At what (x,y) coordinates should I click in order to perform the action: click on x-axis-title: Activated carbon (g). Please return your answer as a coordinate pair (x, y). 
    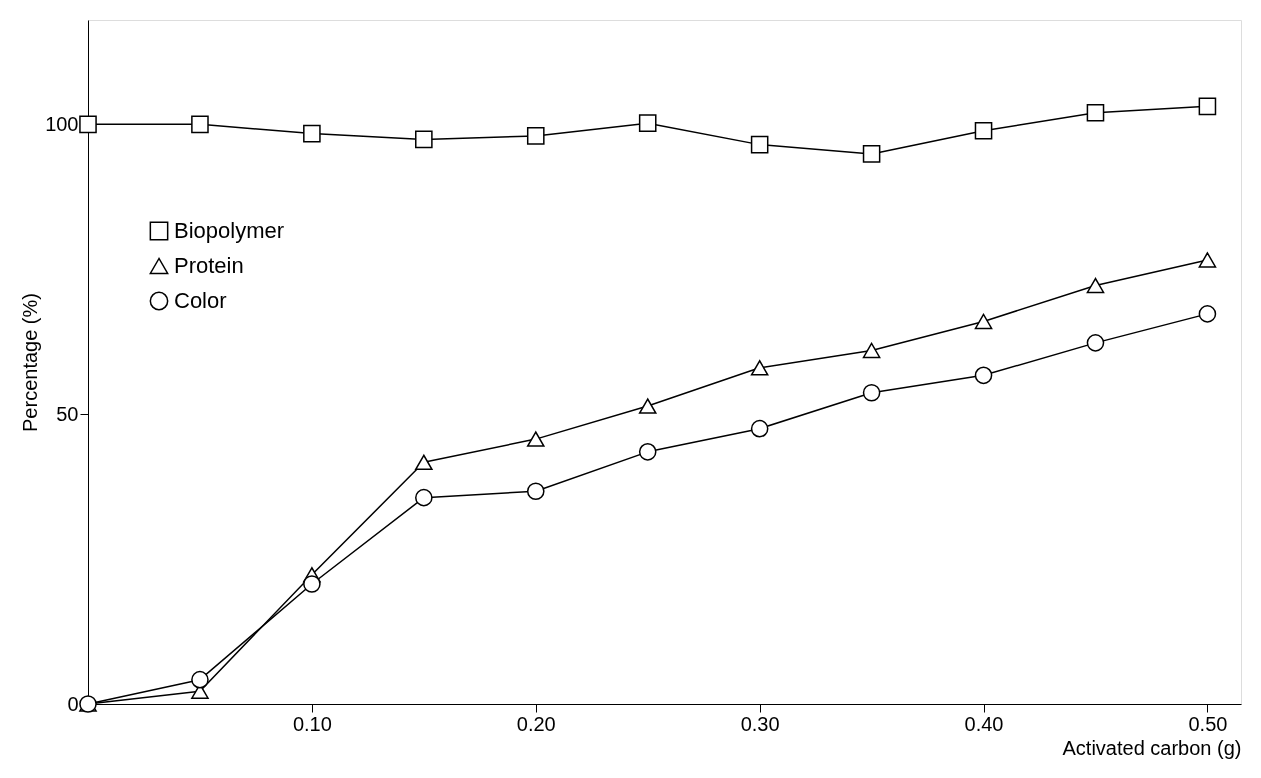
    Looking at the image, I should click on (1152, 747).